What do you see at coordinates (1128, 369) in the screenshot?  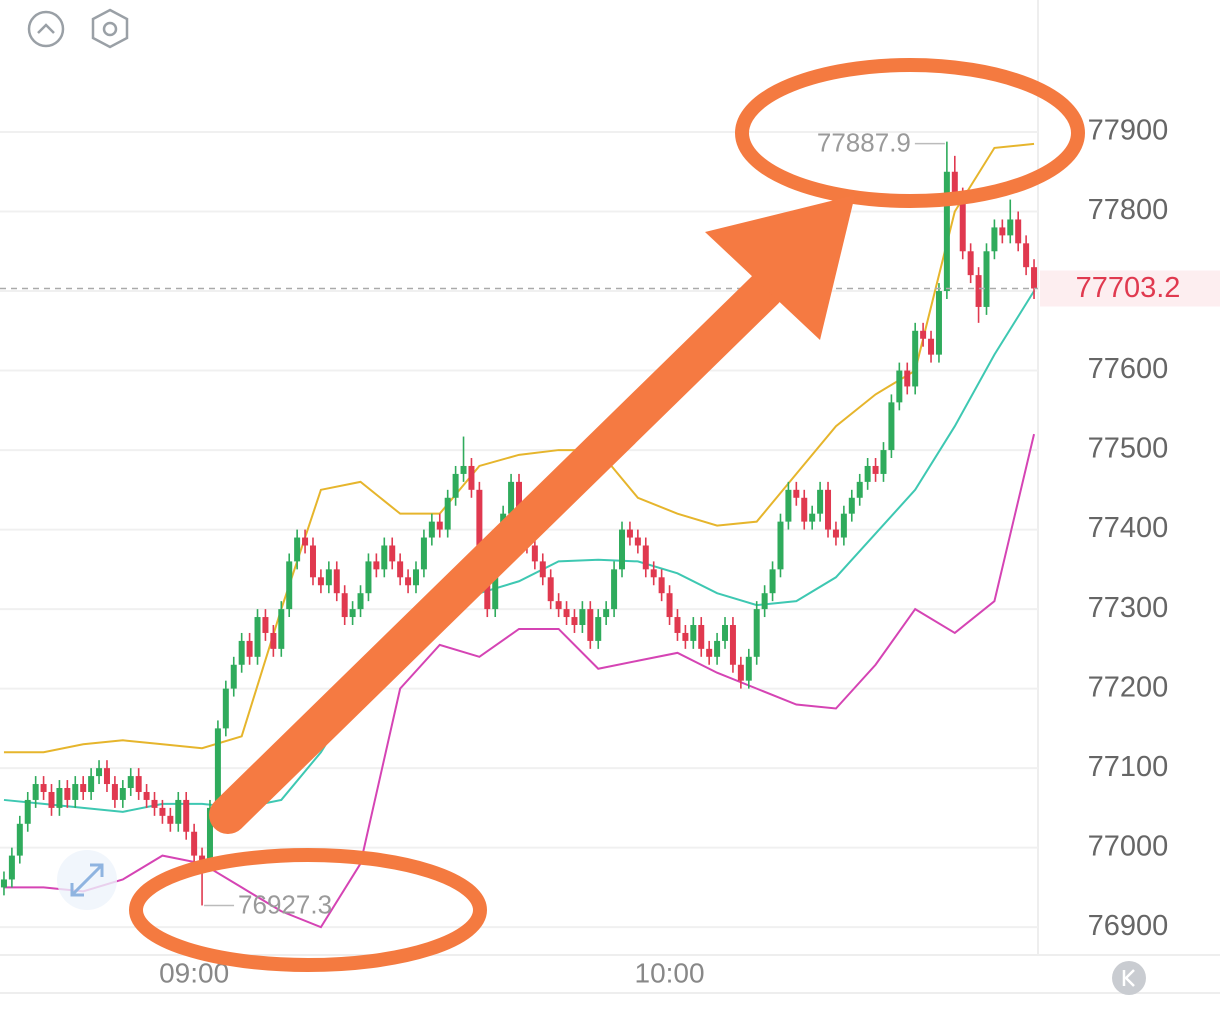 I see `y-tick-label: 77600` at bounding box center [1128, 369].